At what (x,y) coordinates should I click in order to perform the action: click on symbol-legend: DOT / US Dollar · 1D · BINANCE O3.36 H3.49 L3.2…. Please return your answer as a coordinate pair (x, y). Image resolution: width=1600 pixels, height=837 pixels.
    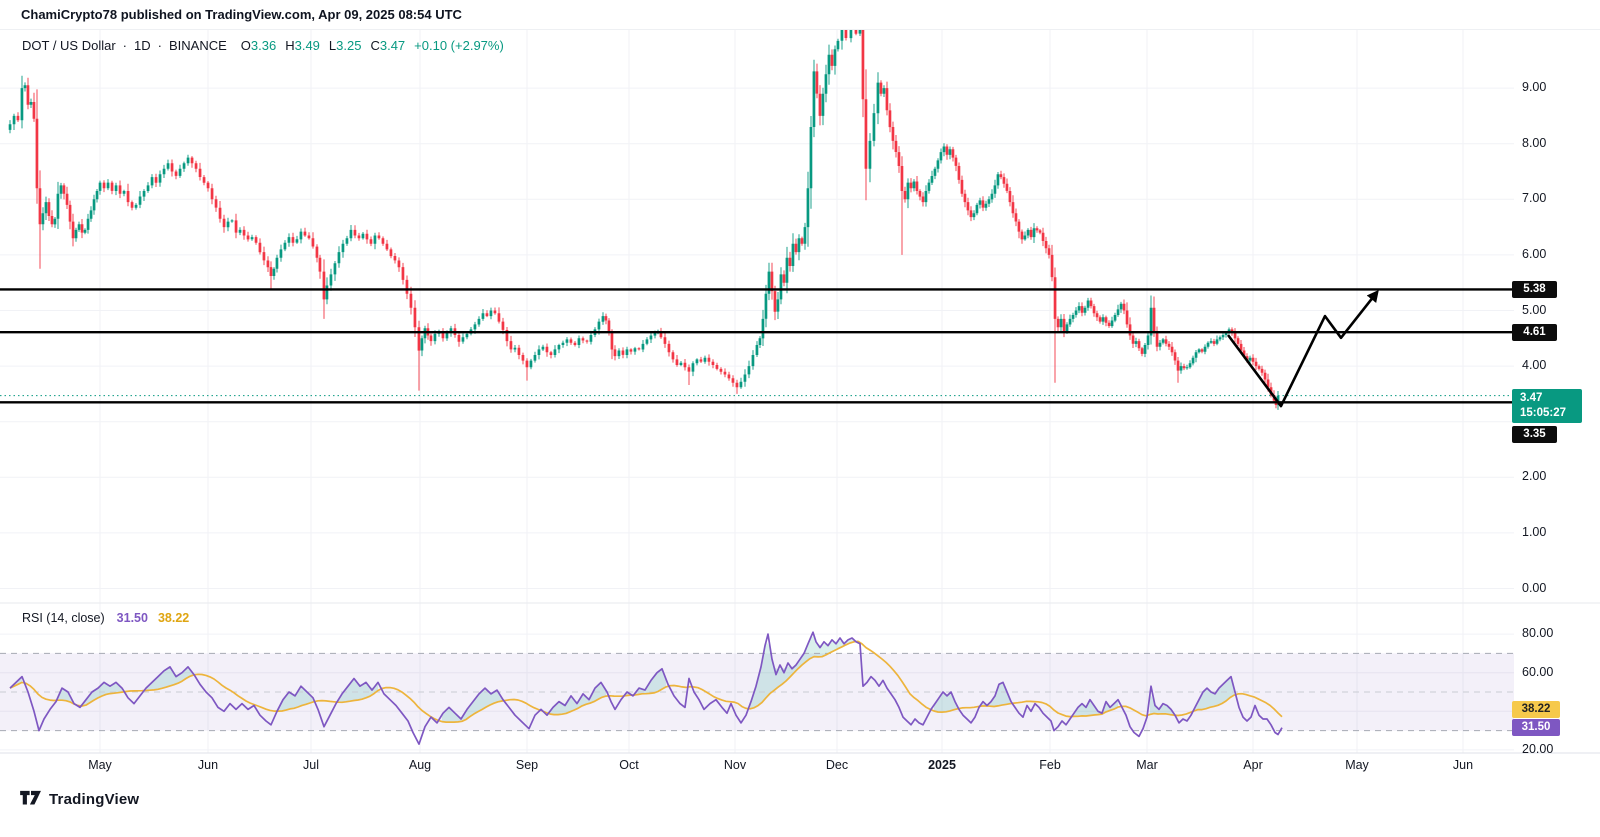
    Looking at the image, I should click on (263, 45).